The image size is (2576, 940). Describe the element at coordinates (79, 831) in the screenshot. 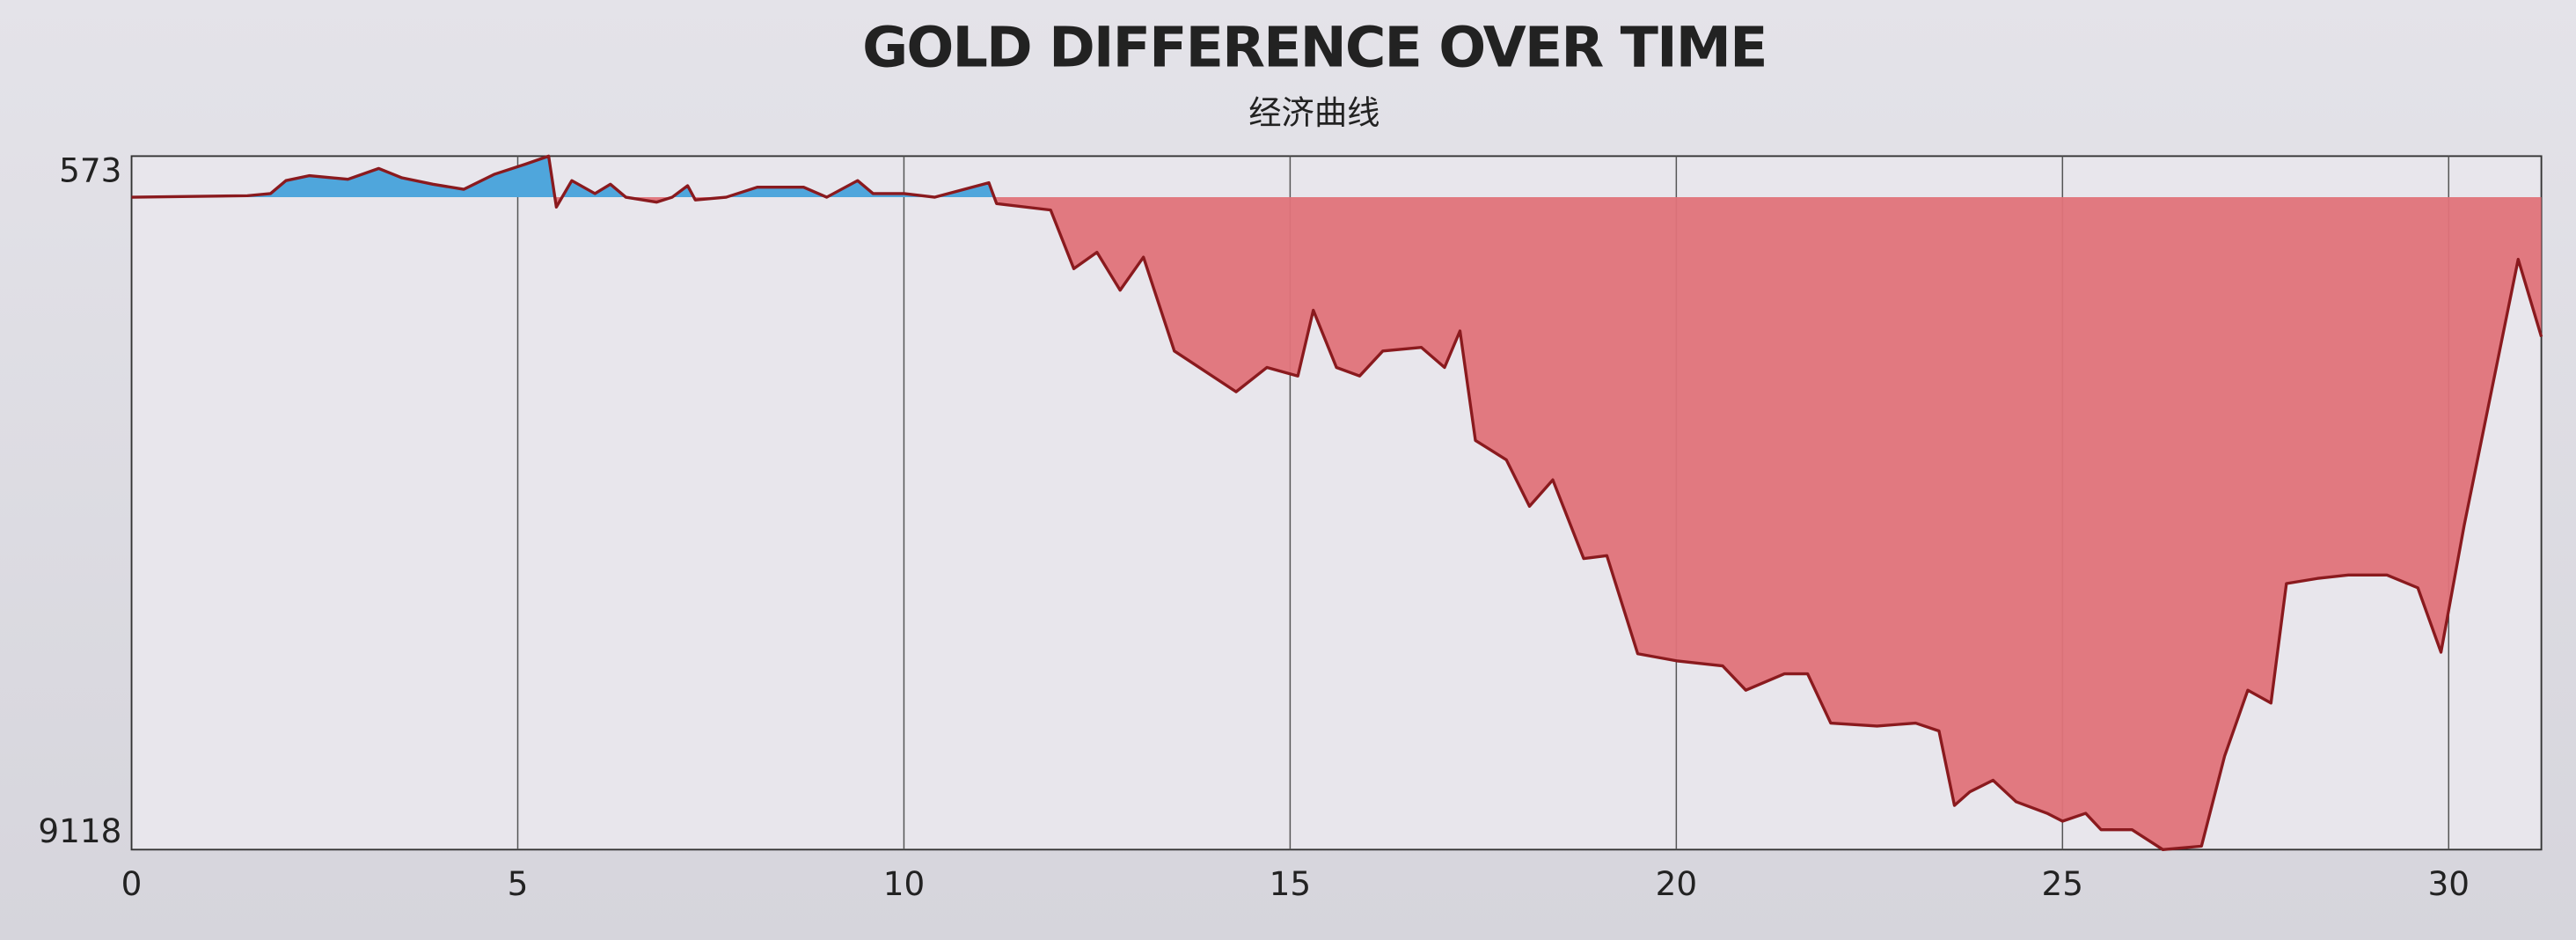

I see `y-tick-label: 9118` at that location.